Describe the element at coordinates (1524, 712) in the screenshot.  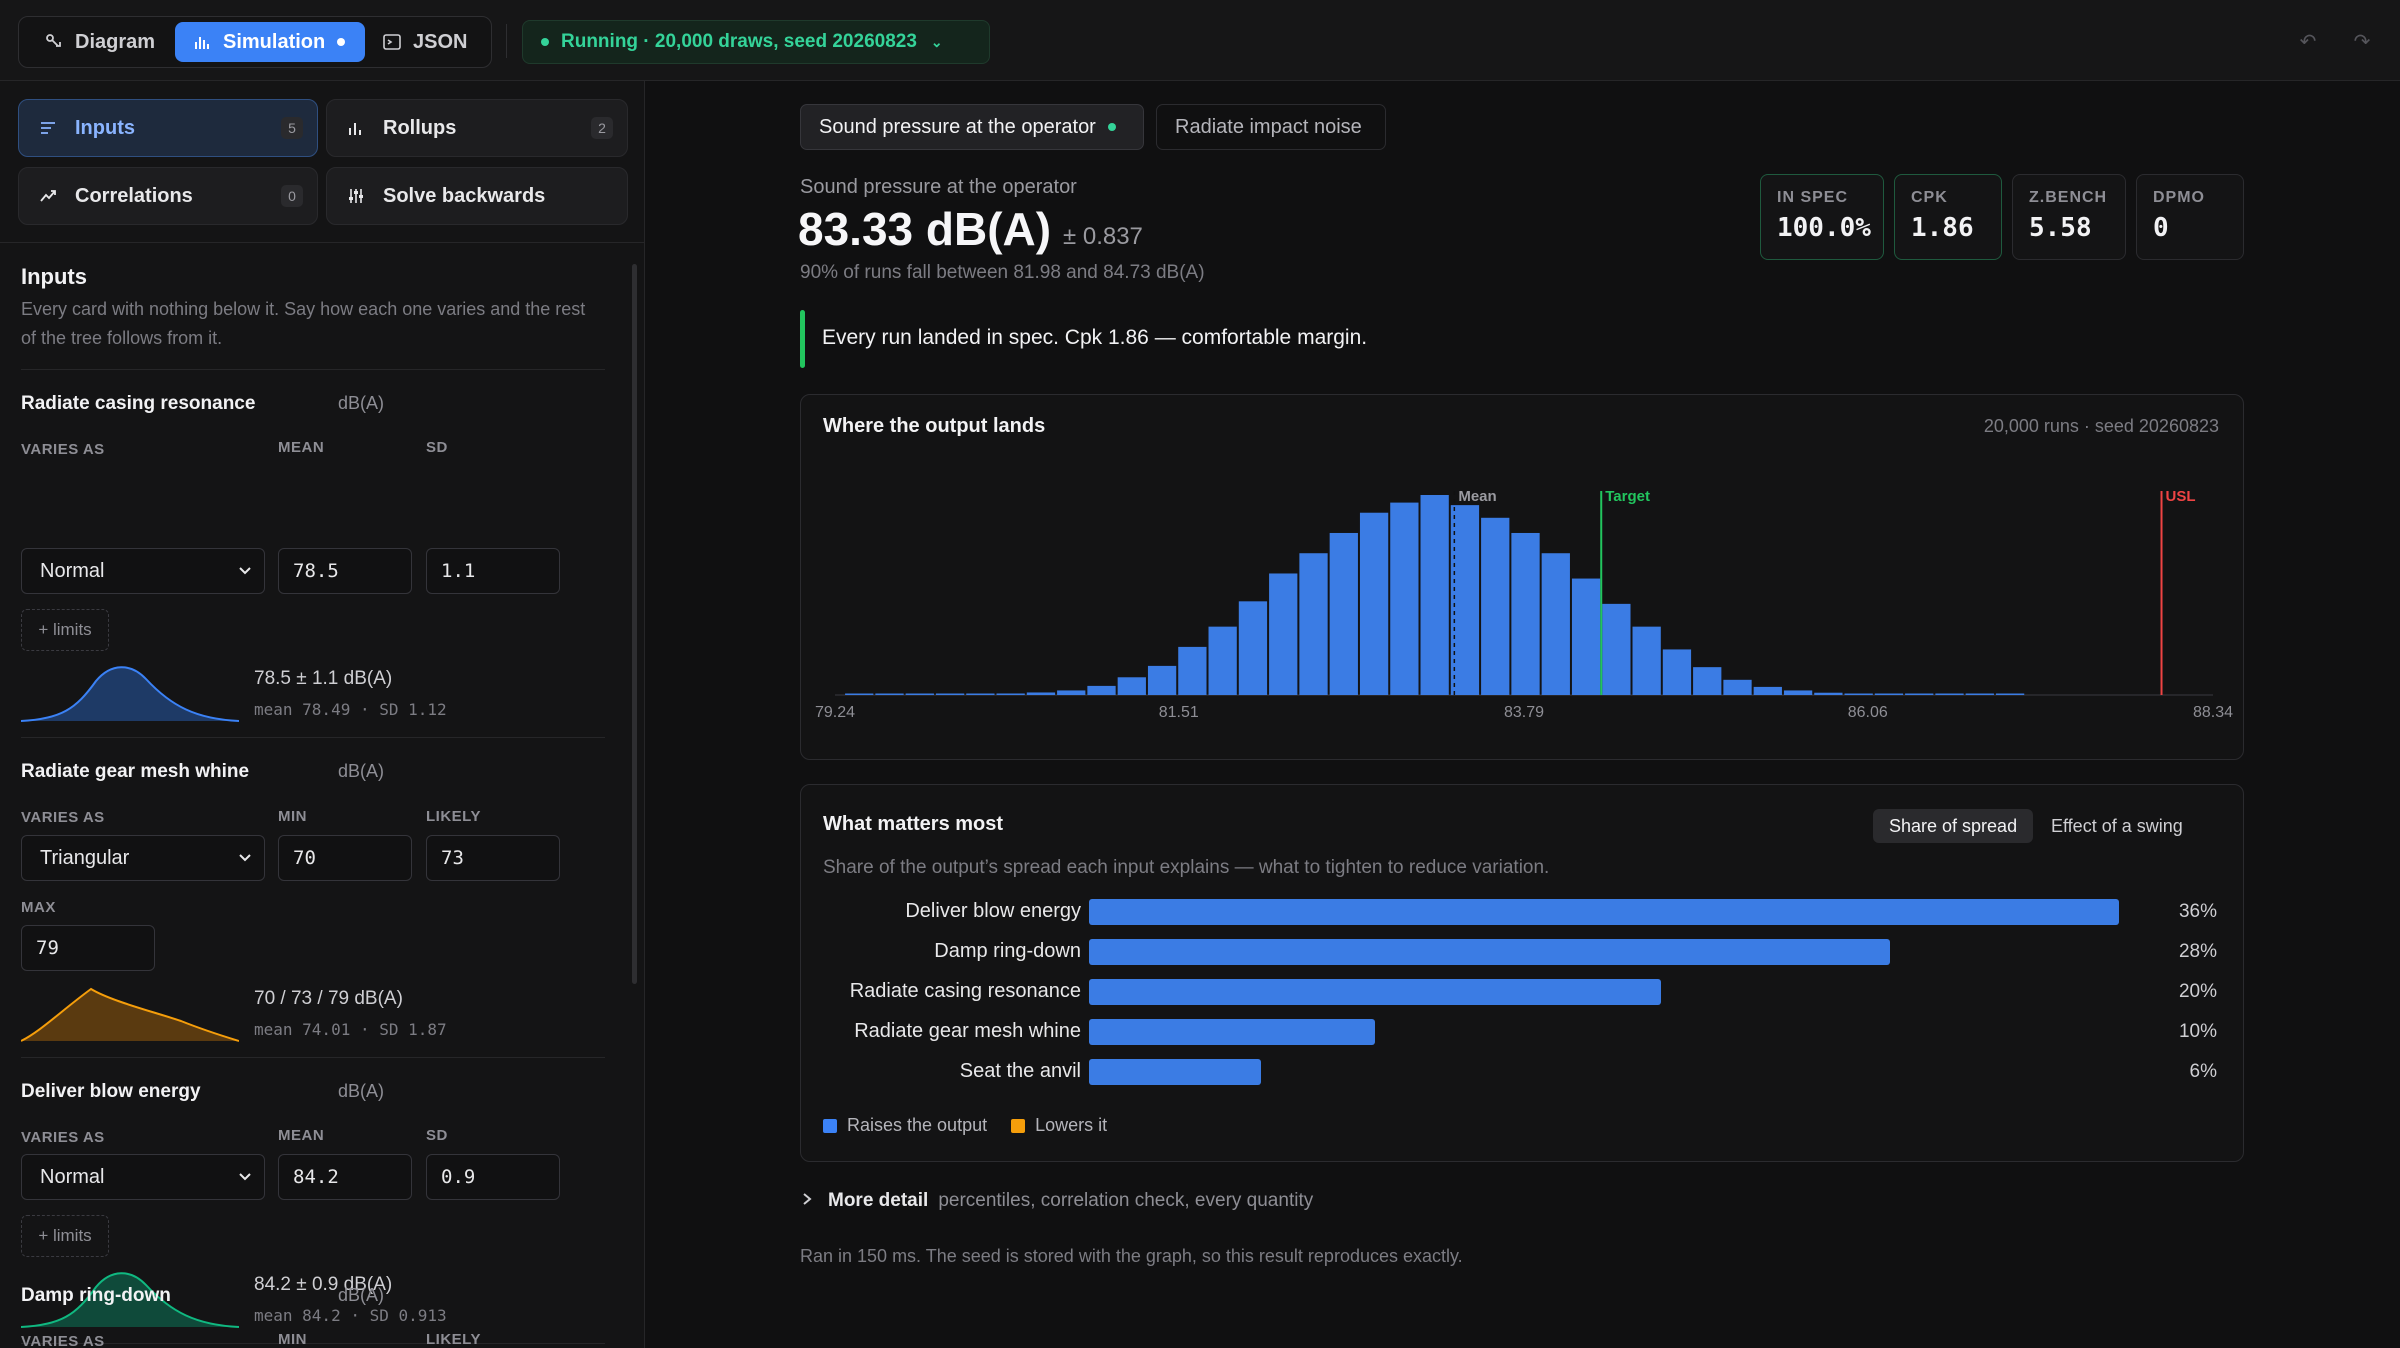
I see `x-tick-label: 83.79` at that location.